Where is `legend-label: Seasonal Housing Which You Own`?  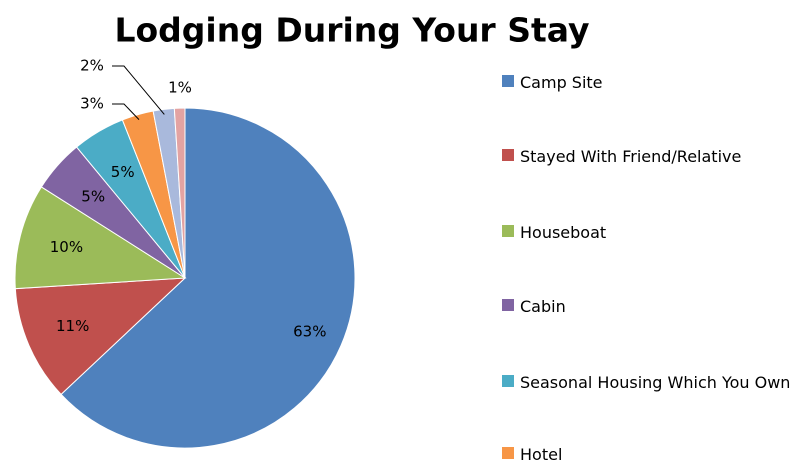
legend-label: Seasonal Housing Which You Own is located at coordinates (655, 382).